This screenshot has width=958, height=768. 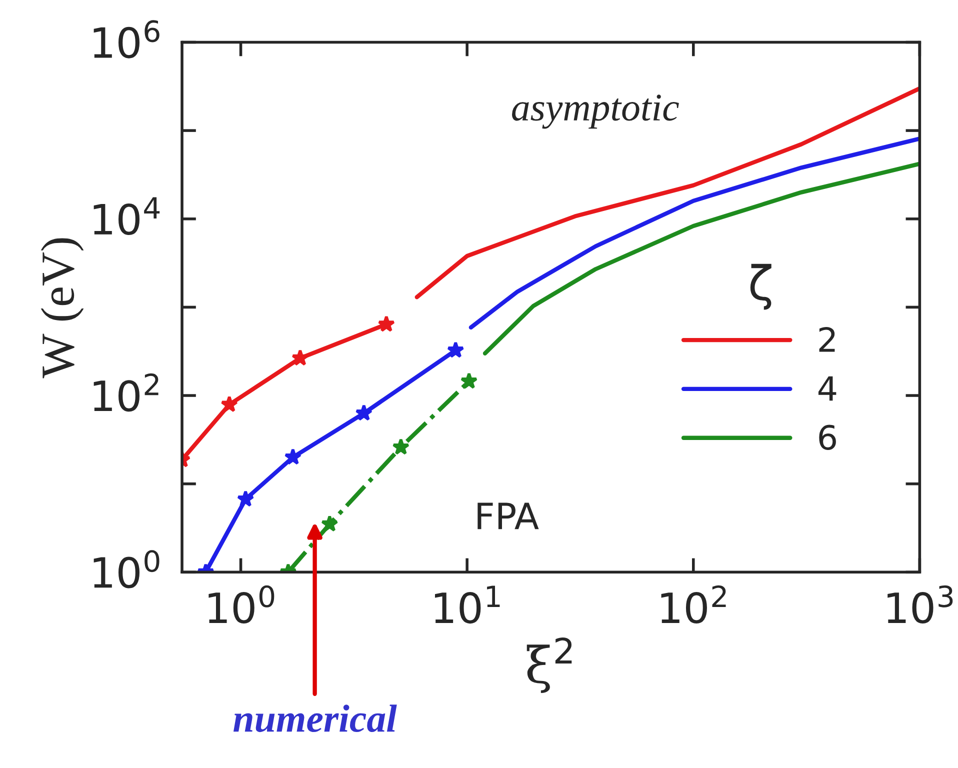 What do you see at coordinates (827, 339) in the screenshot?
I see `legend-label: 2` at bounding box center [827, 339].